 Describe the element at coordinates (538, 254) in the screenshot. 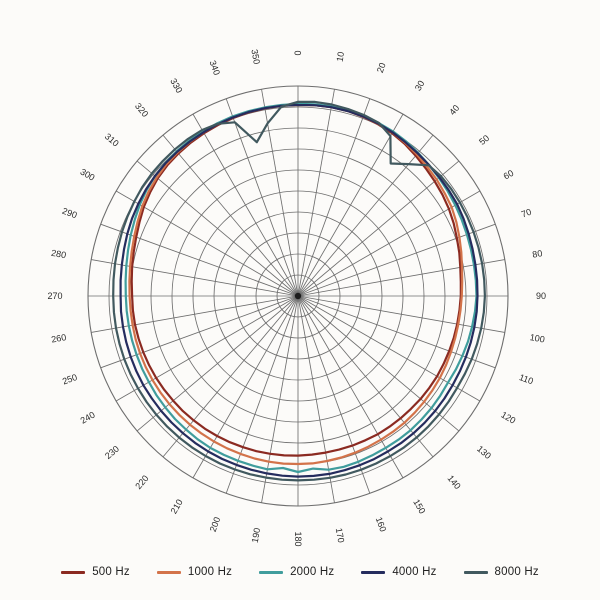

I see `angle-tick-80: 80` at that location.